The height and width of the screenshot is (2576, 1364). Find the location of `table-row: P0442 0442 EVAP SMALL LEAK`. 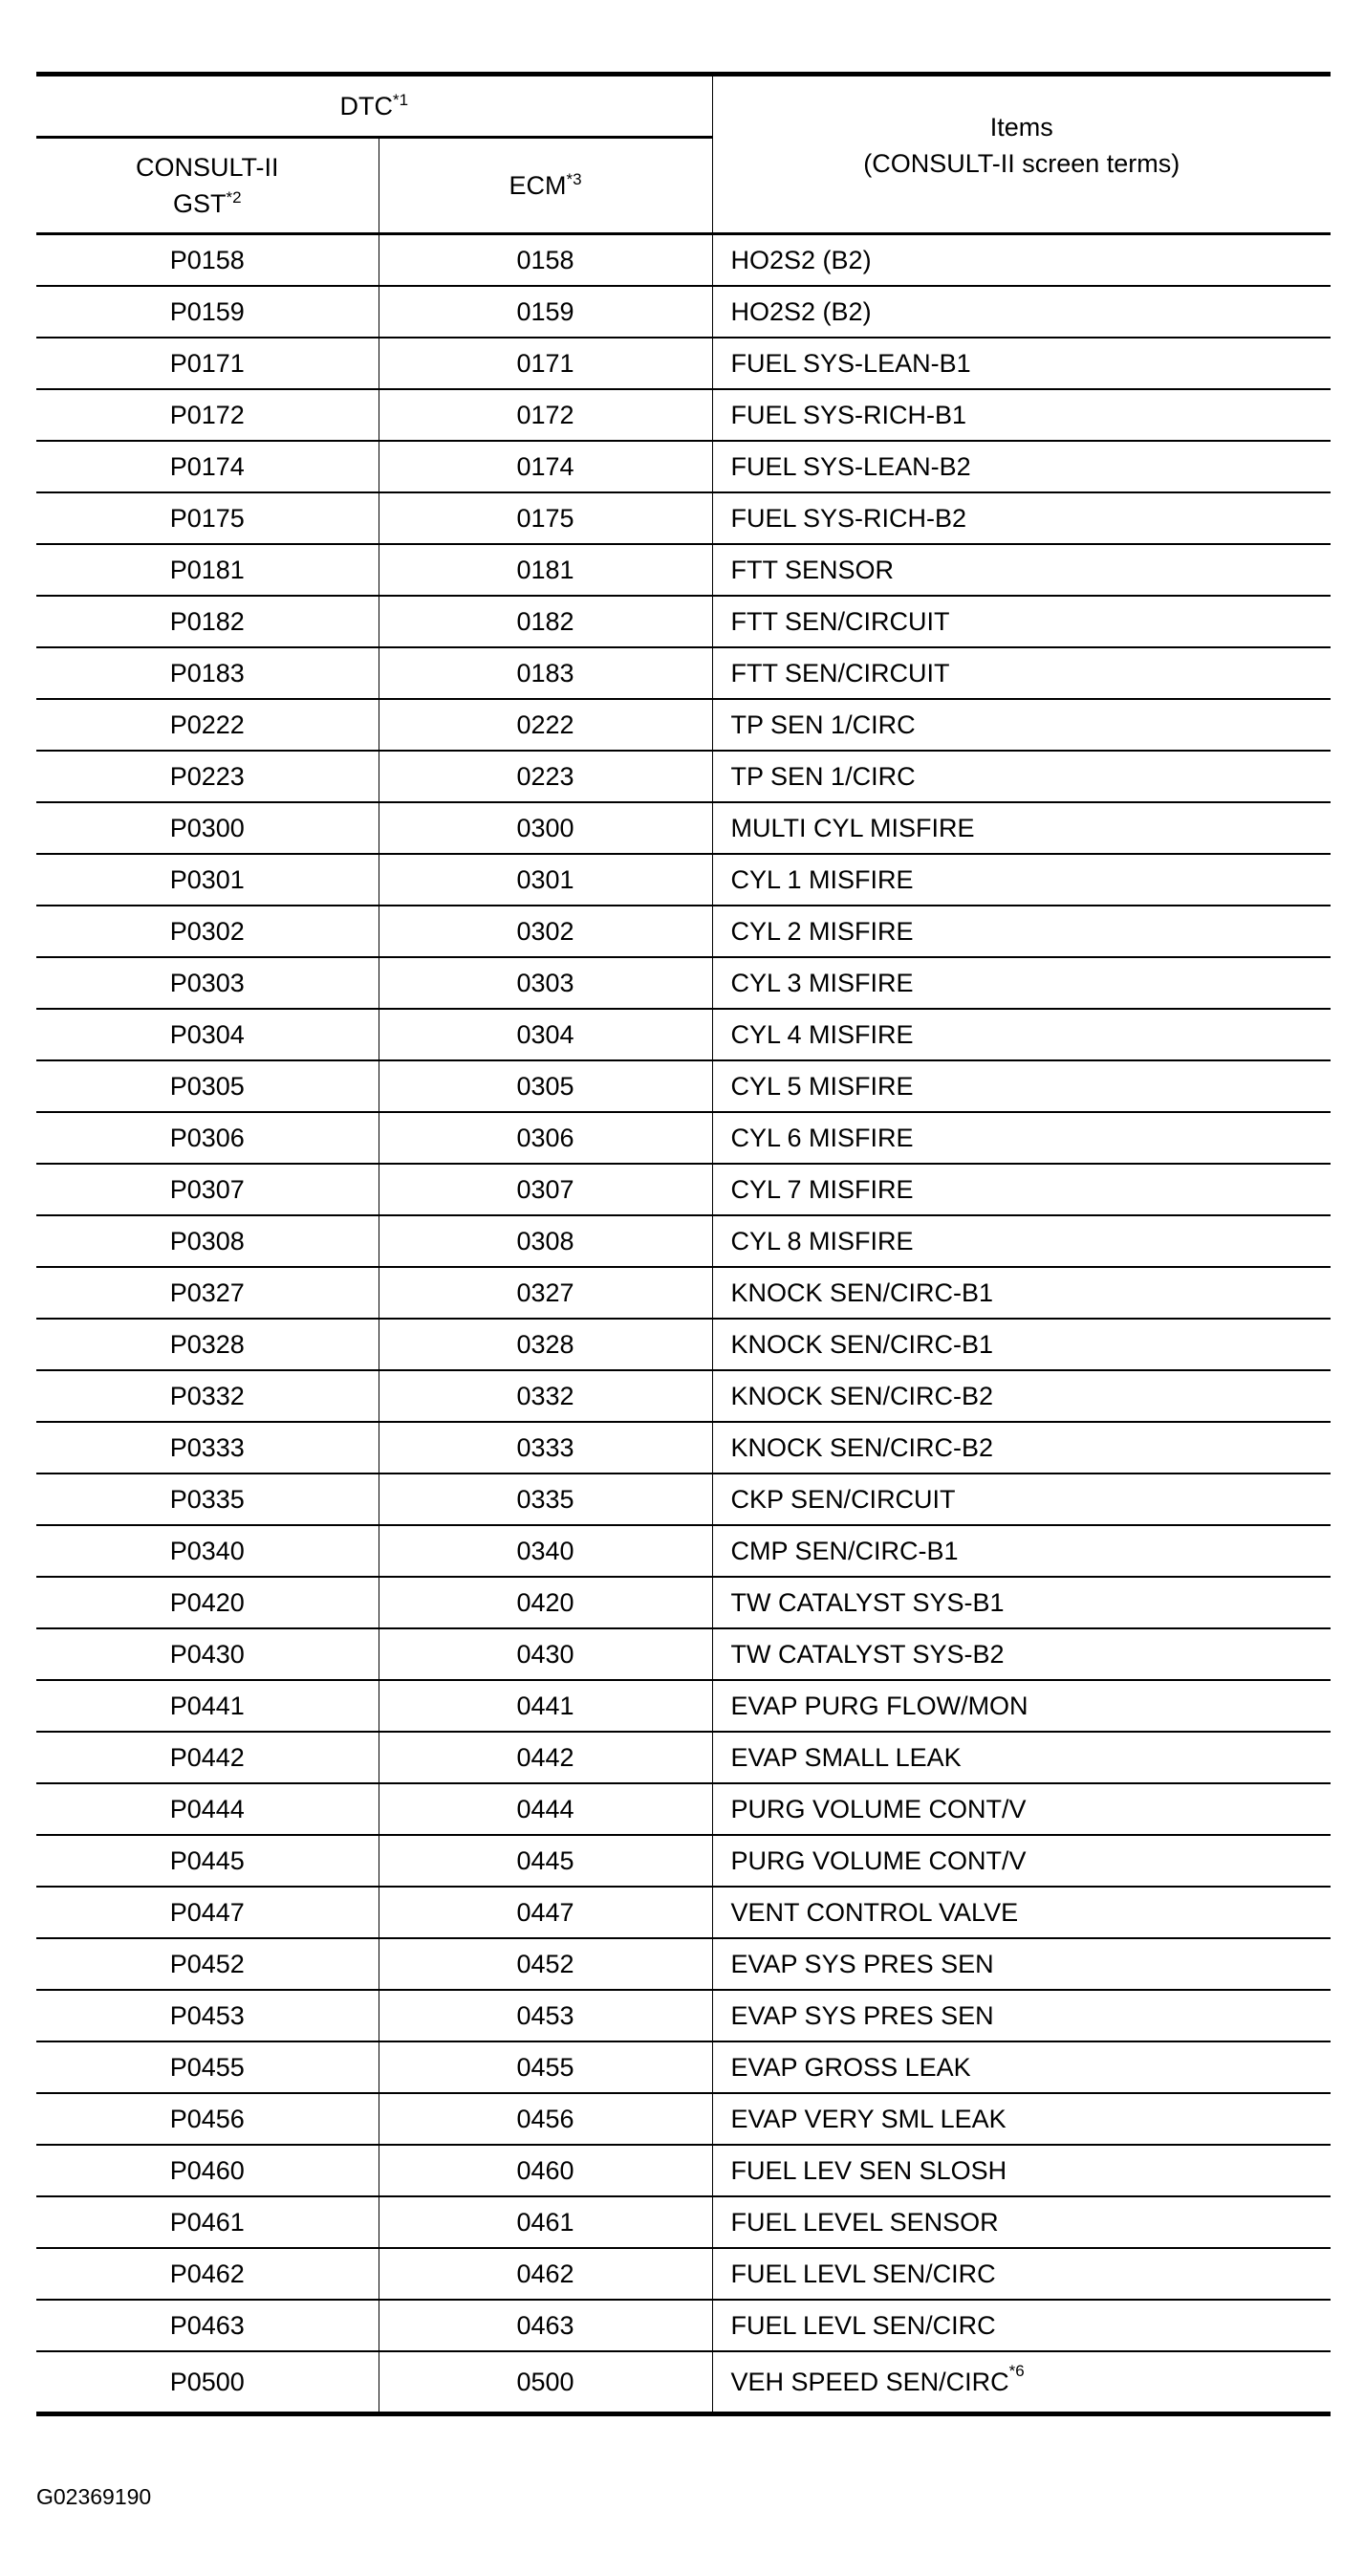

table-row: P0442 0442 EVAP SMALL LEAK is located at coordinates (684, 1757).